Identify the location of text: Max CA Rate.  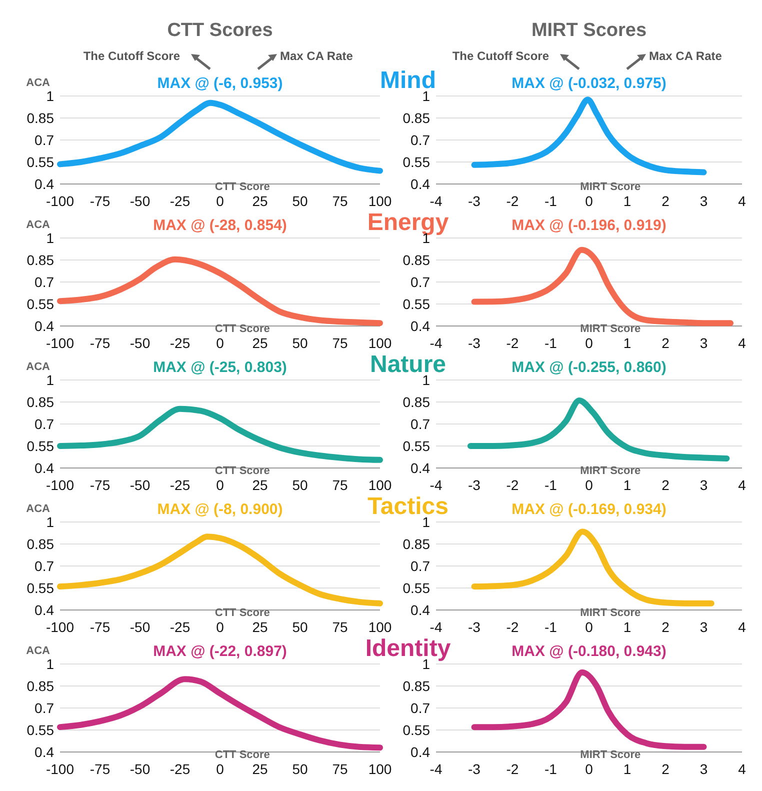
(685, 56).